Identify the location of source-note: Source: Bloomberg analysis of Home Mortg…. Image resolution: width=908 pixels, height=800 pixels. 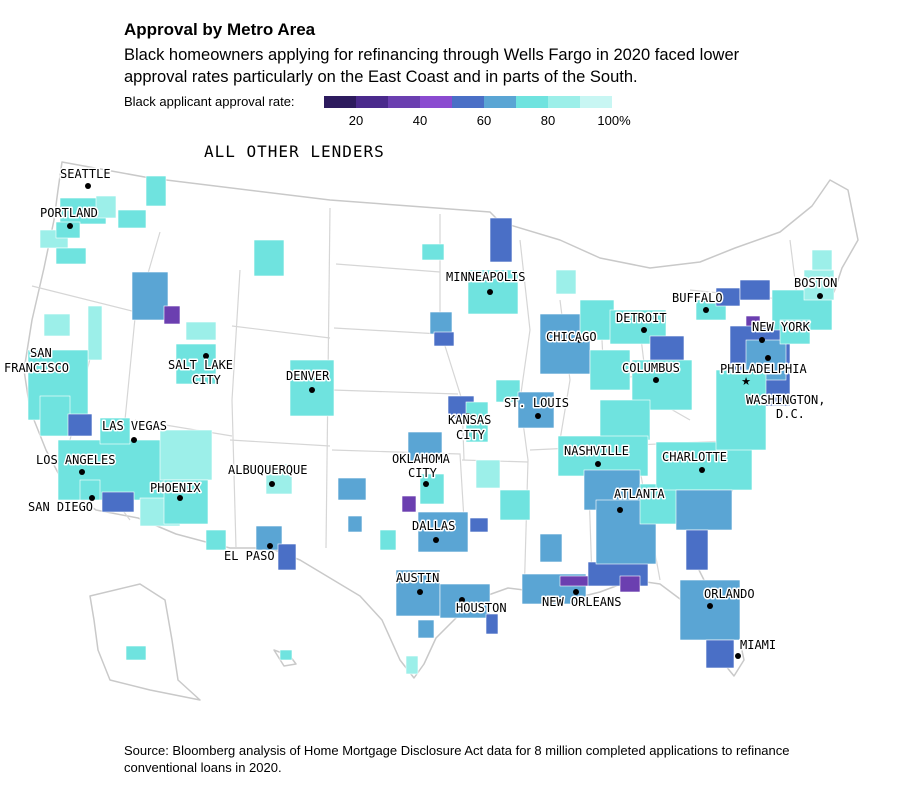
(457, 759).